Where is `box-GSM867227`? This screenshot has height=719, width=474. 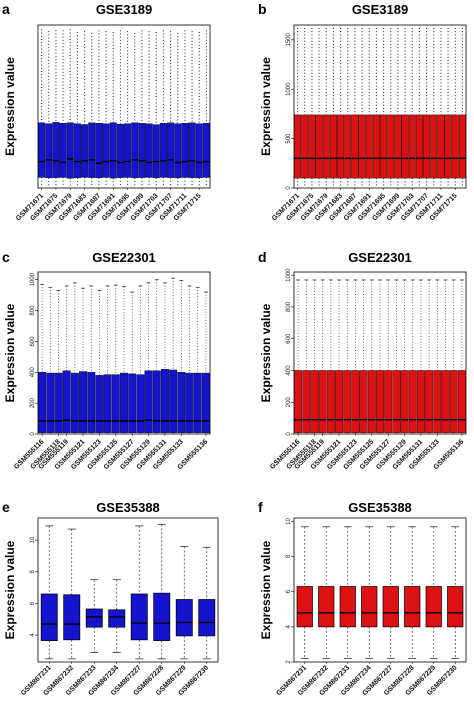 box-GSM867227 is located at coordinates (390, 592).